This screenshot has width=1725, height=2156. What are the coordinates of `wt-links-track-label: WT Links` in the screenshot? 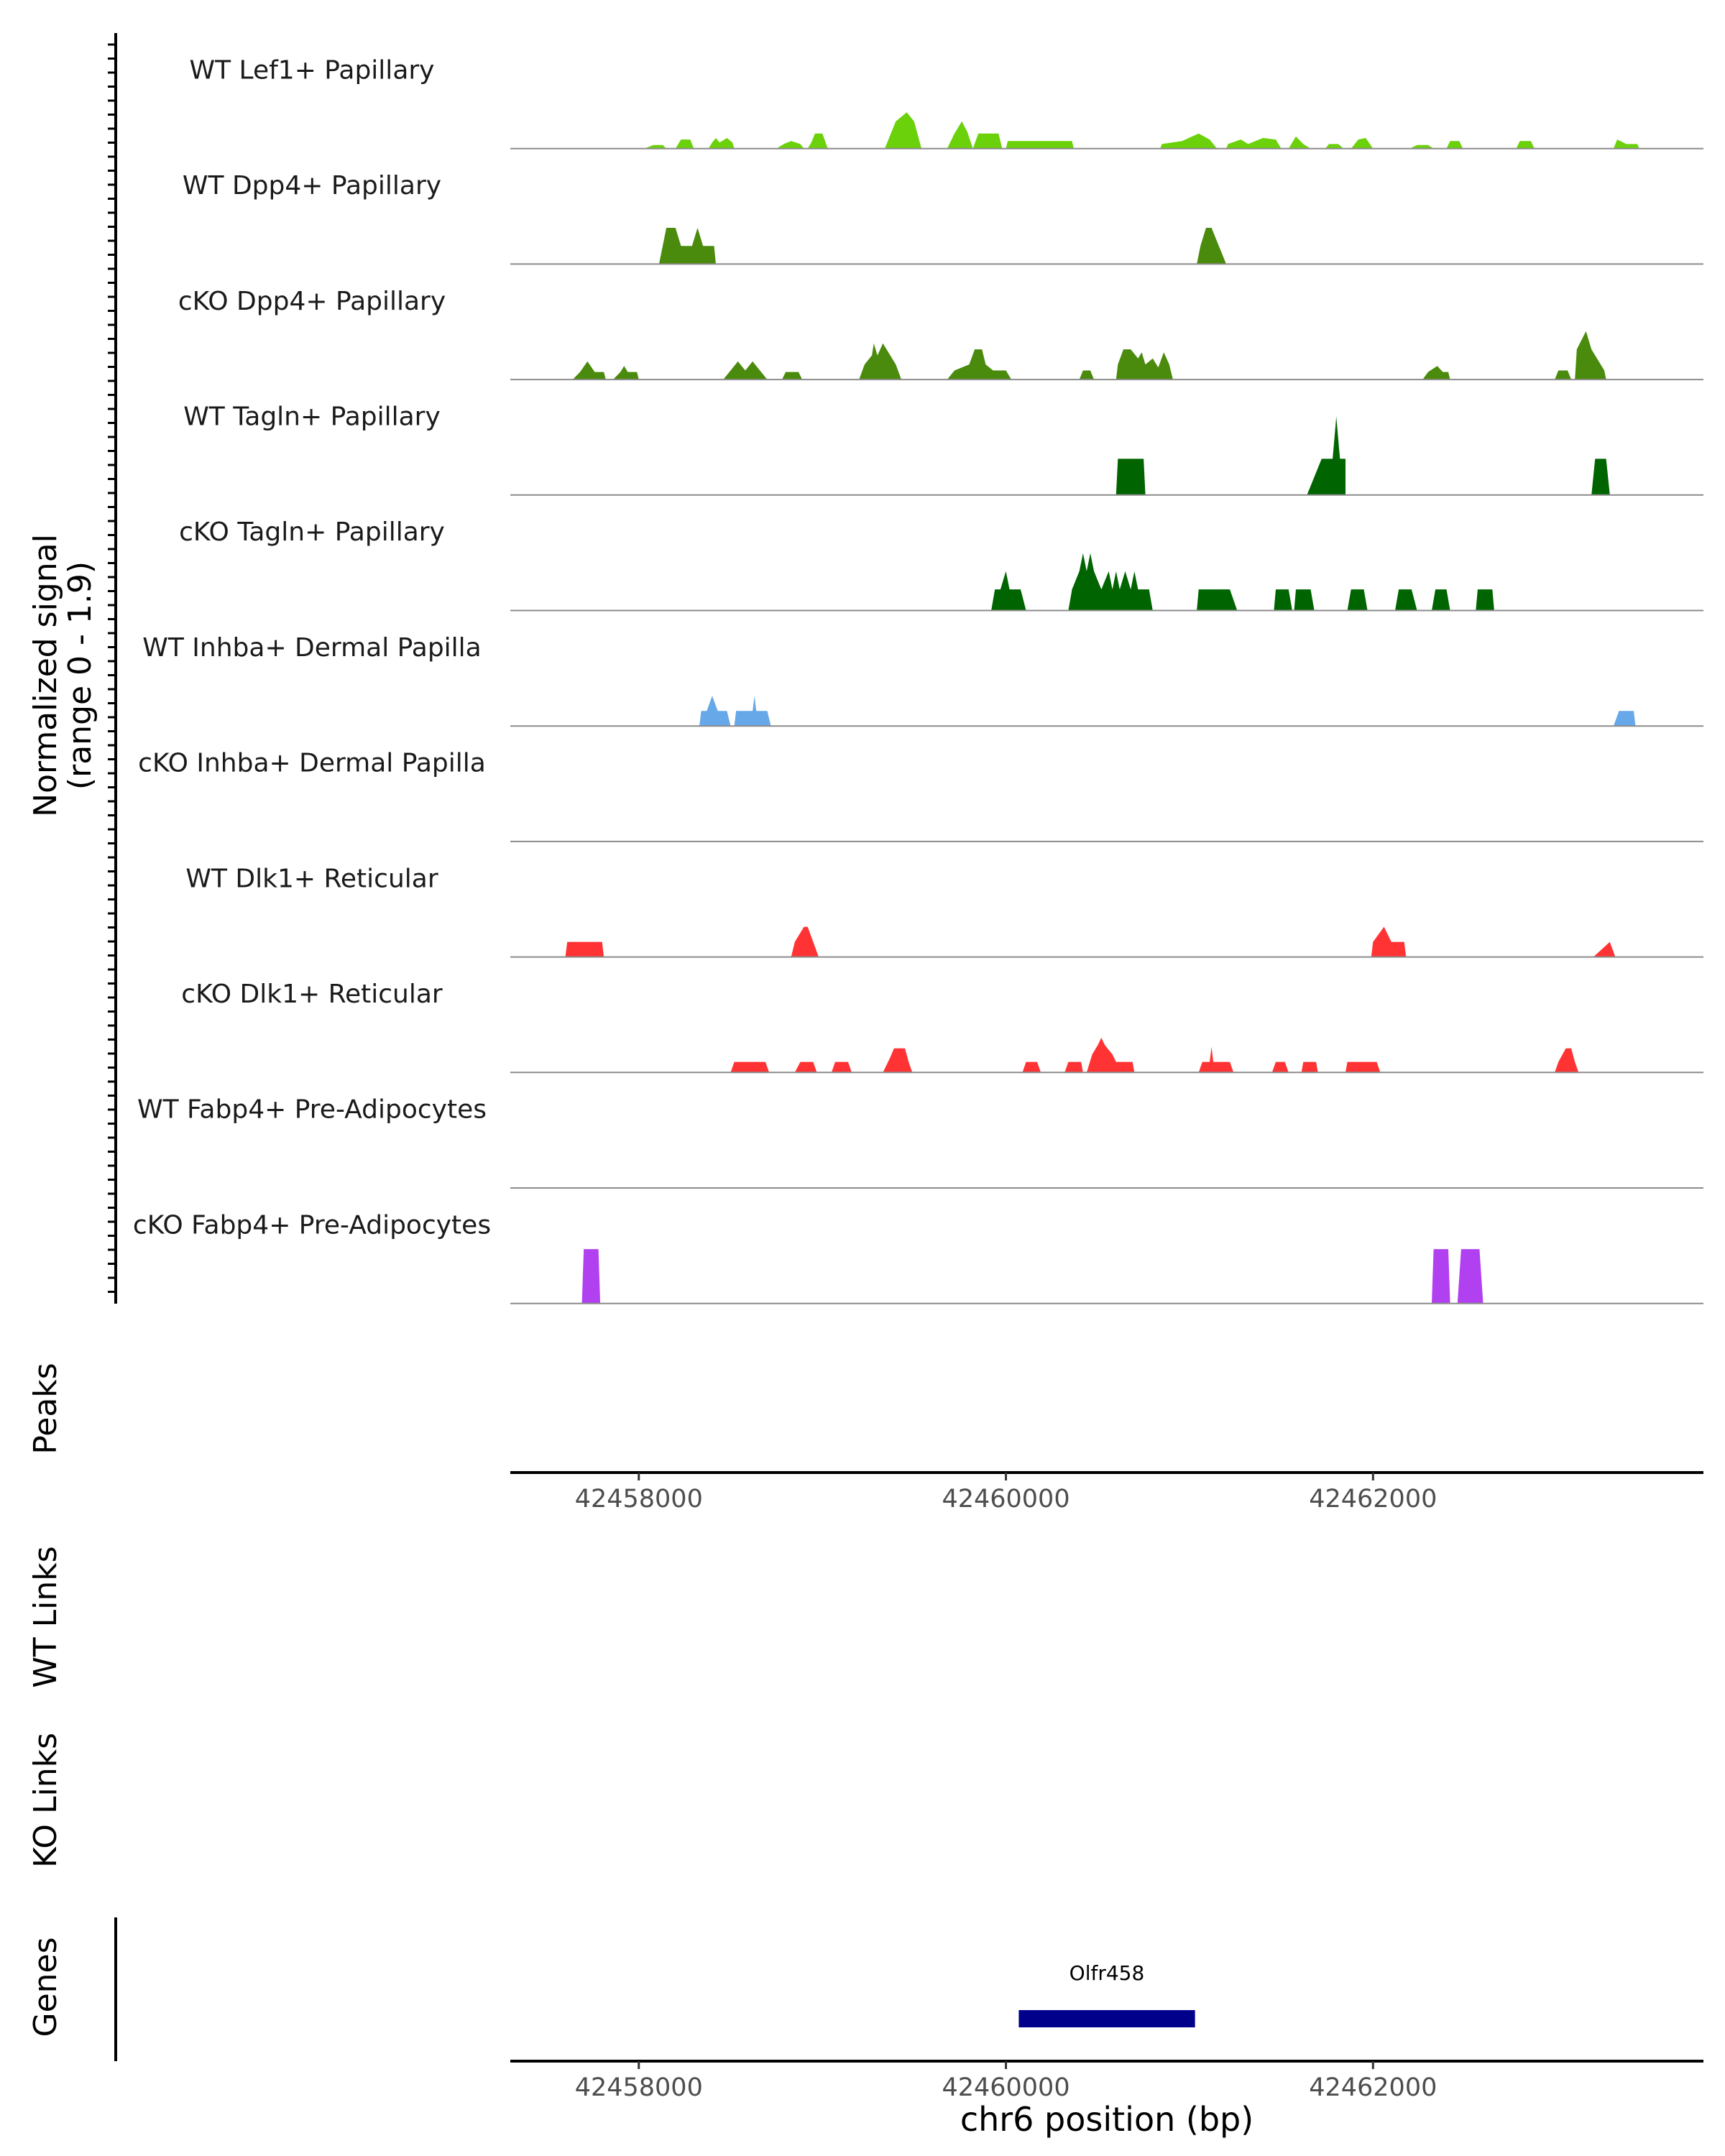 It's located at (45, 1617).